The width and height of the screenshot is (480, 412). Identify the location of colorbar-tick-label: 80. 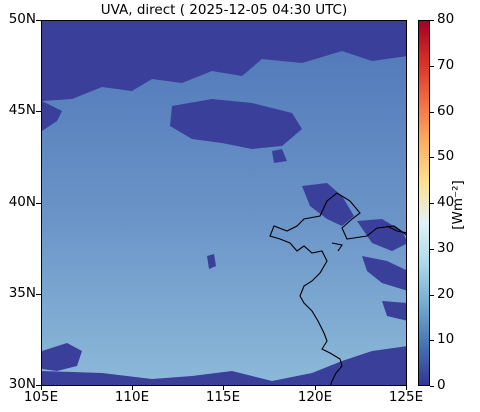
(446, 19).